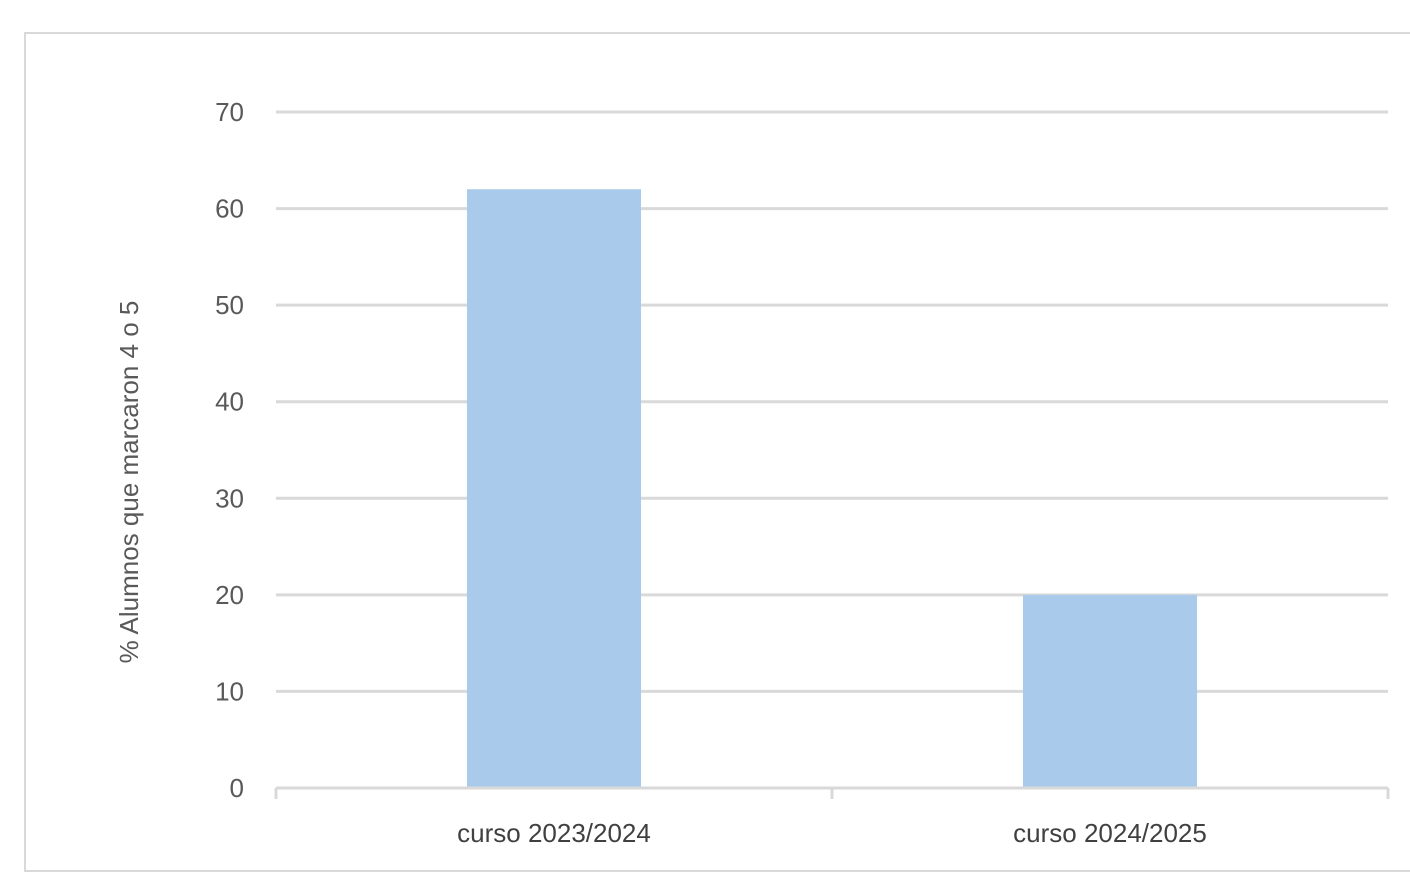 The height and width of the screenshot is (872, 1410). Describe the element at coordinates (832, 833) in the screenshot. I see `x-category-labels: curso 2023/2024 curso 2024/2025` at that location.